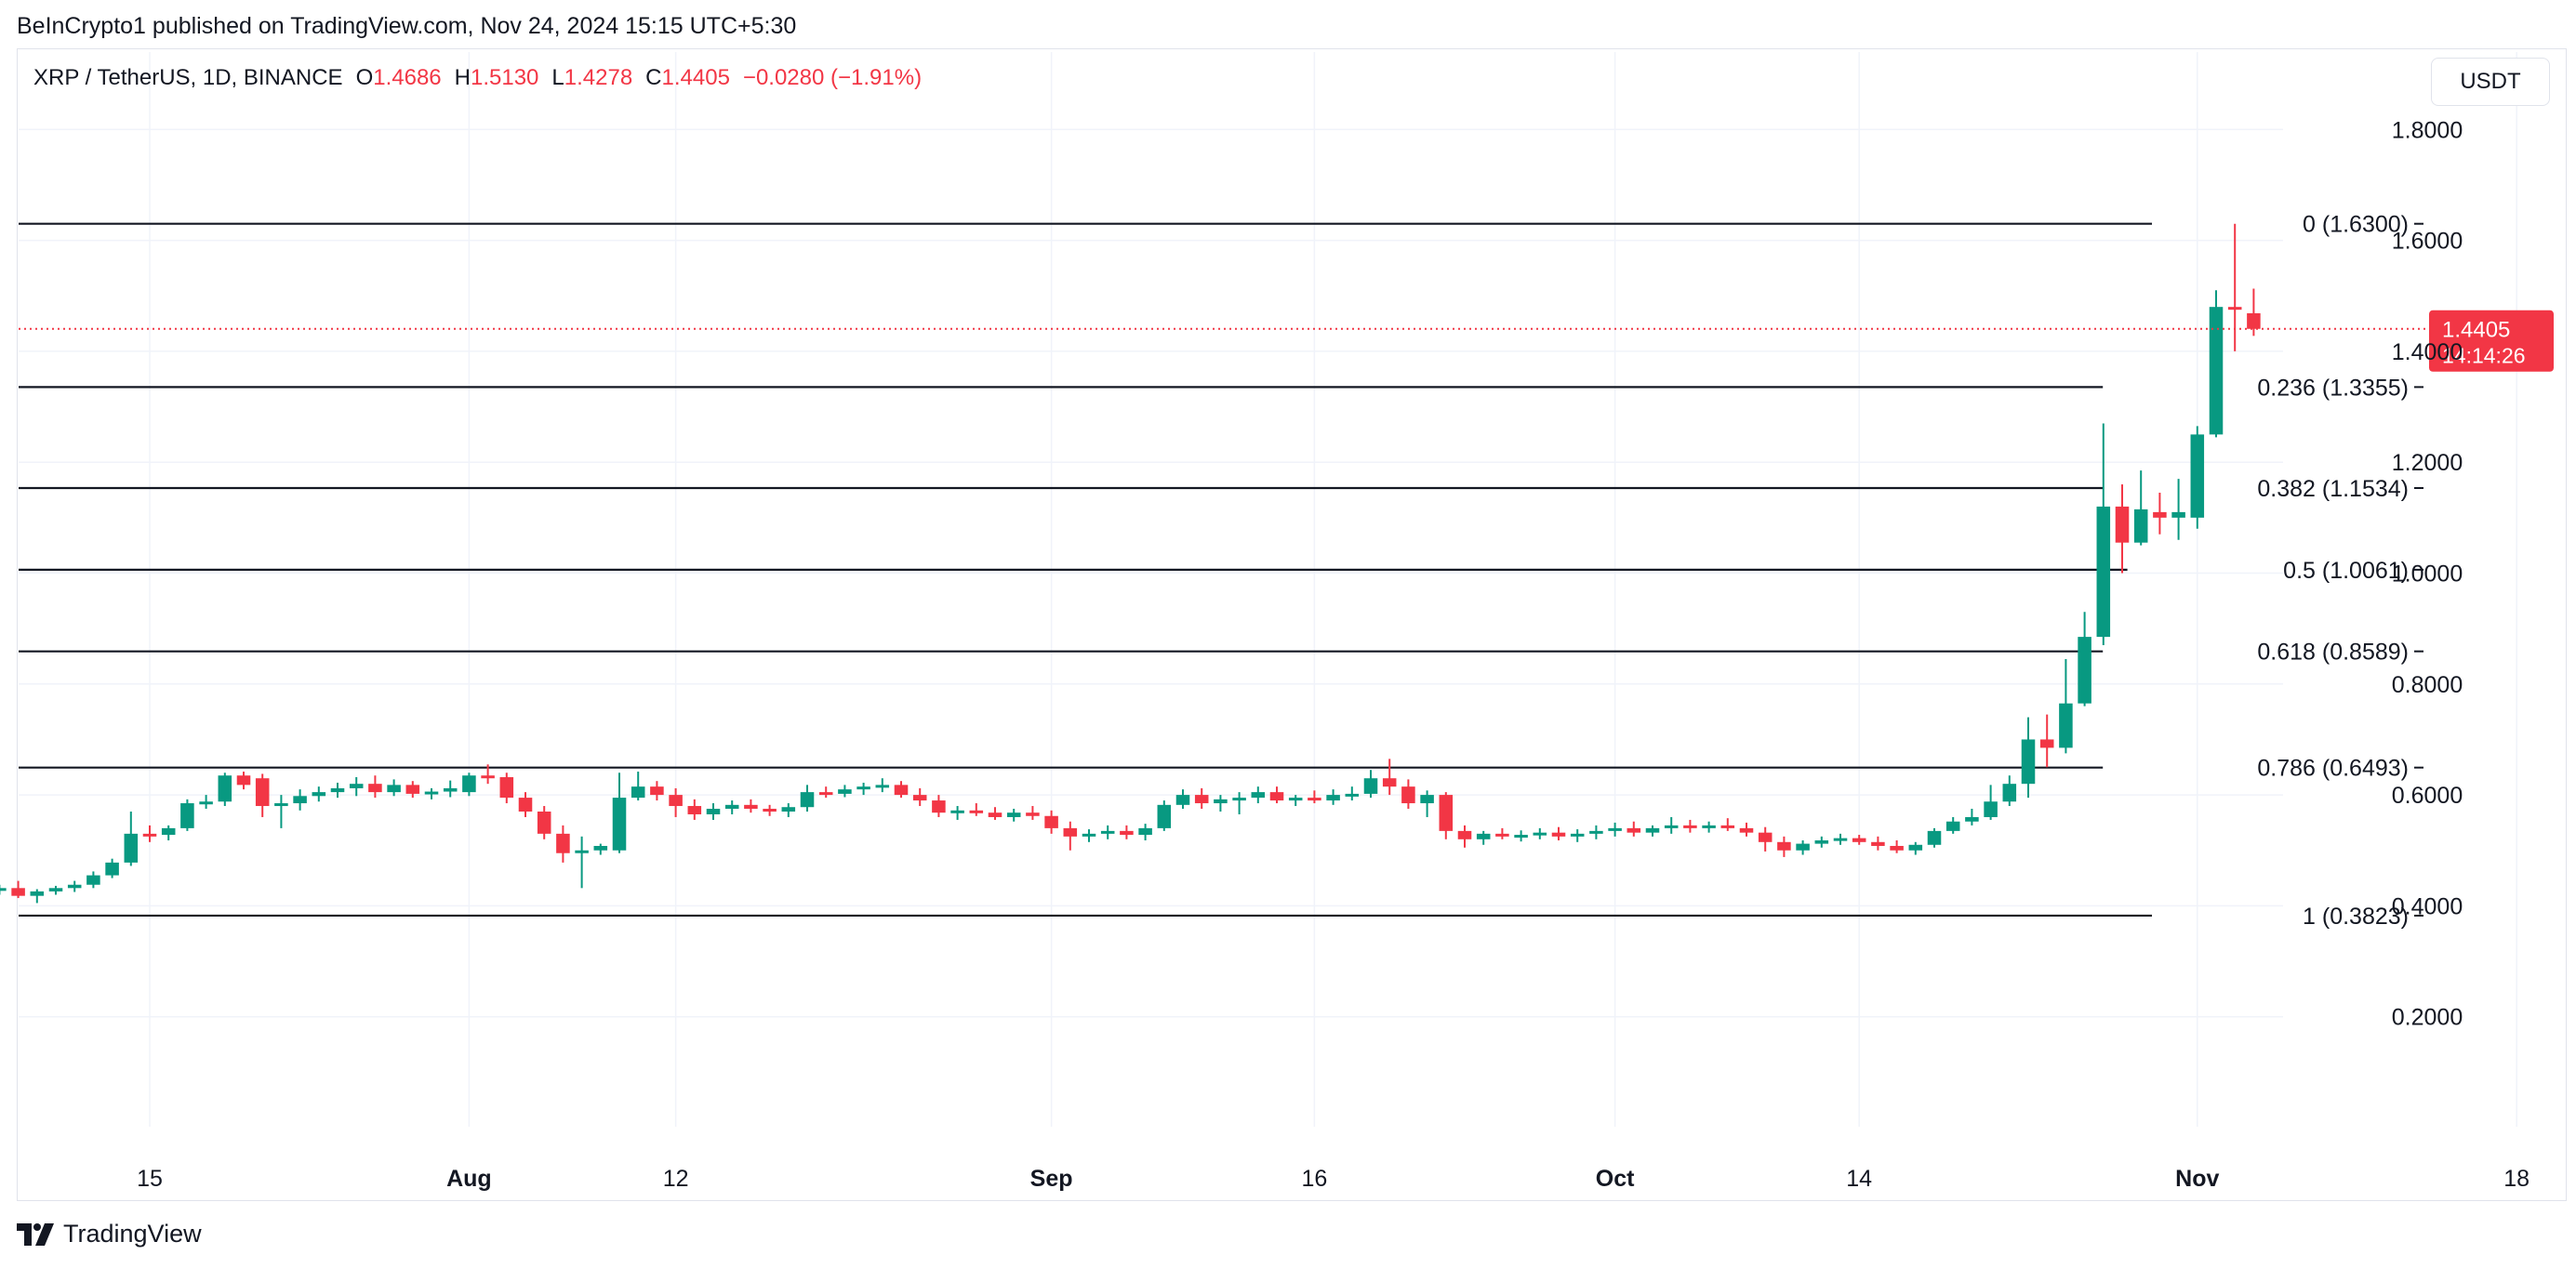 This screenshot has width=2576, height=1268. I want to click on high-label: H, so click(462, 77).